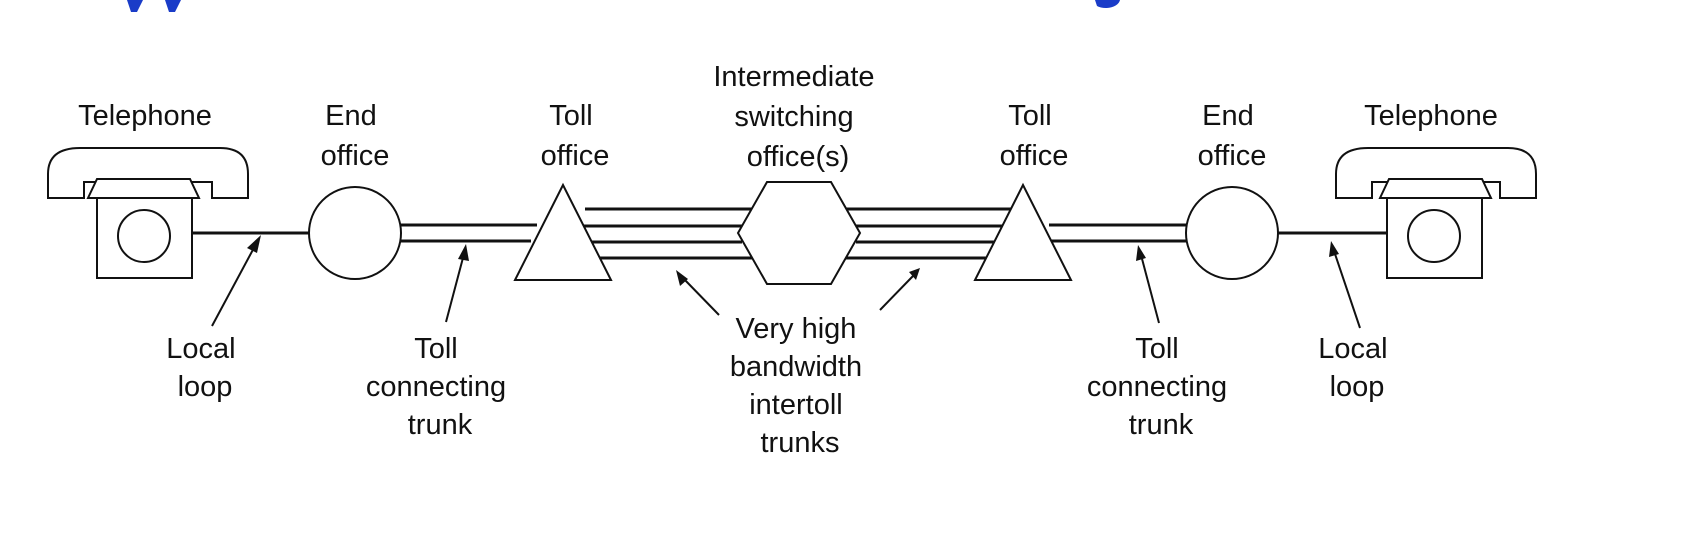 The height and width of the screenshot is (540, 1708). What do you see at coordinates (1023, 231) in the screenshot?
I see `toll-office-right-icon` at bounding box center [1023, 231].